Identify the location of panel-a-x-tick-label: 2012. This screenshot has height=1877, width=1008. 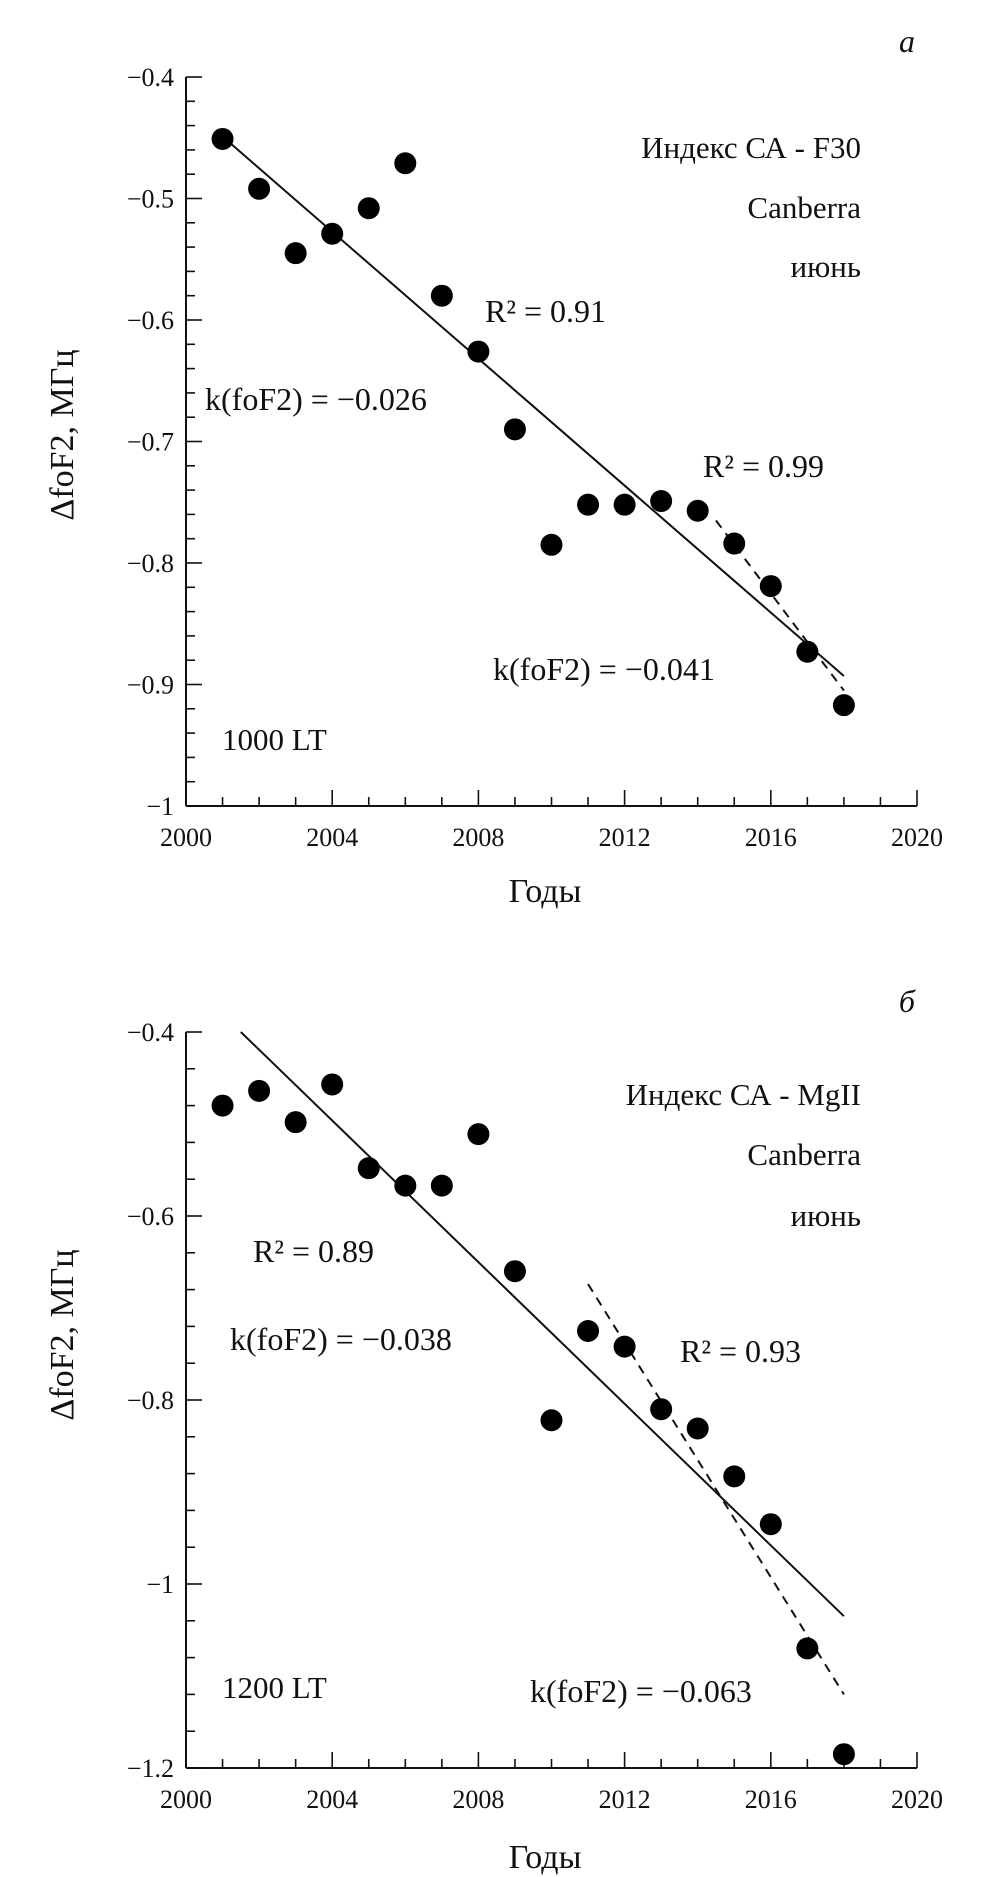
(625, 837).